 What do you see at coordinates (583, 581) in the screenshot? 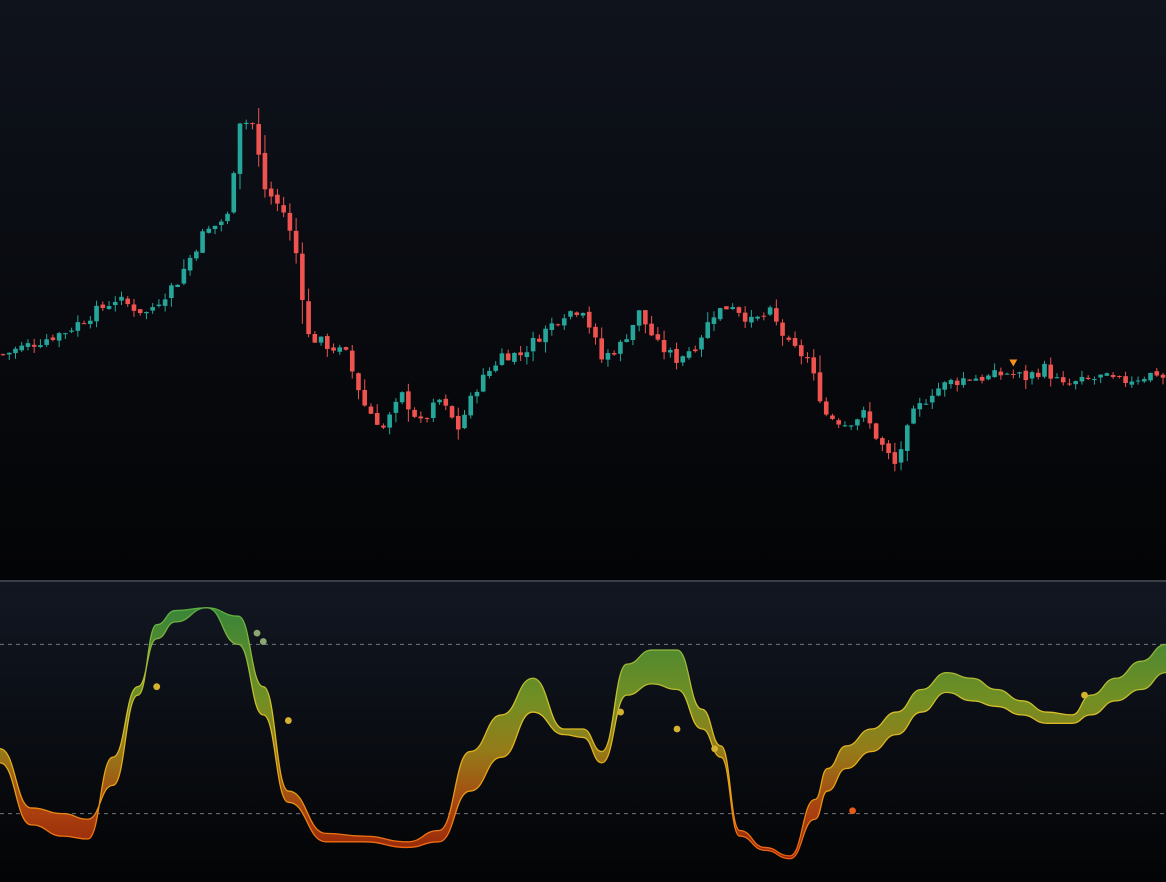
I see `pane-divider` at bounding box center [583, 581].